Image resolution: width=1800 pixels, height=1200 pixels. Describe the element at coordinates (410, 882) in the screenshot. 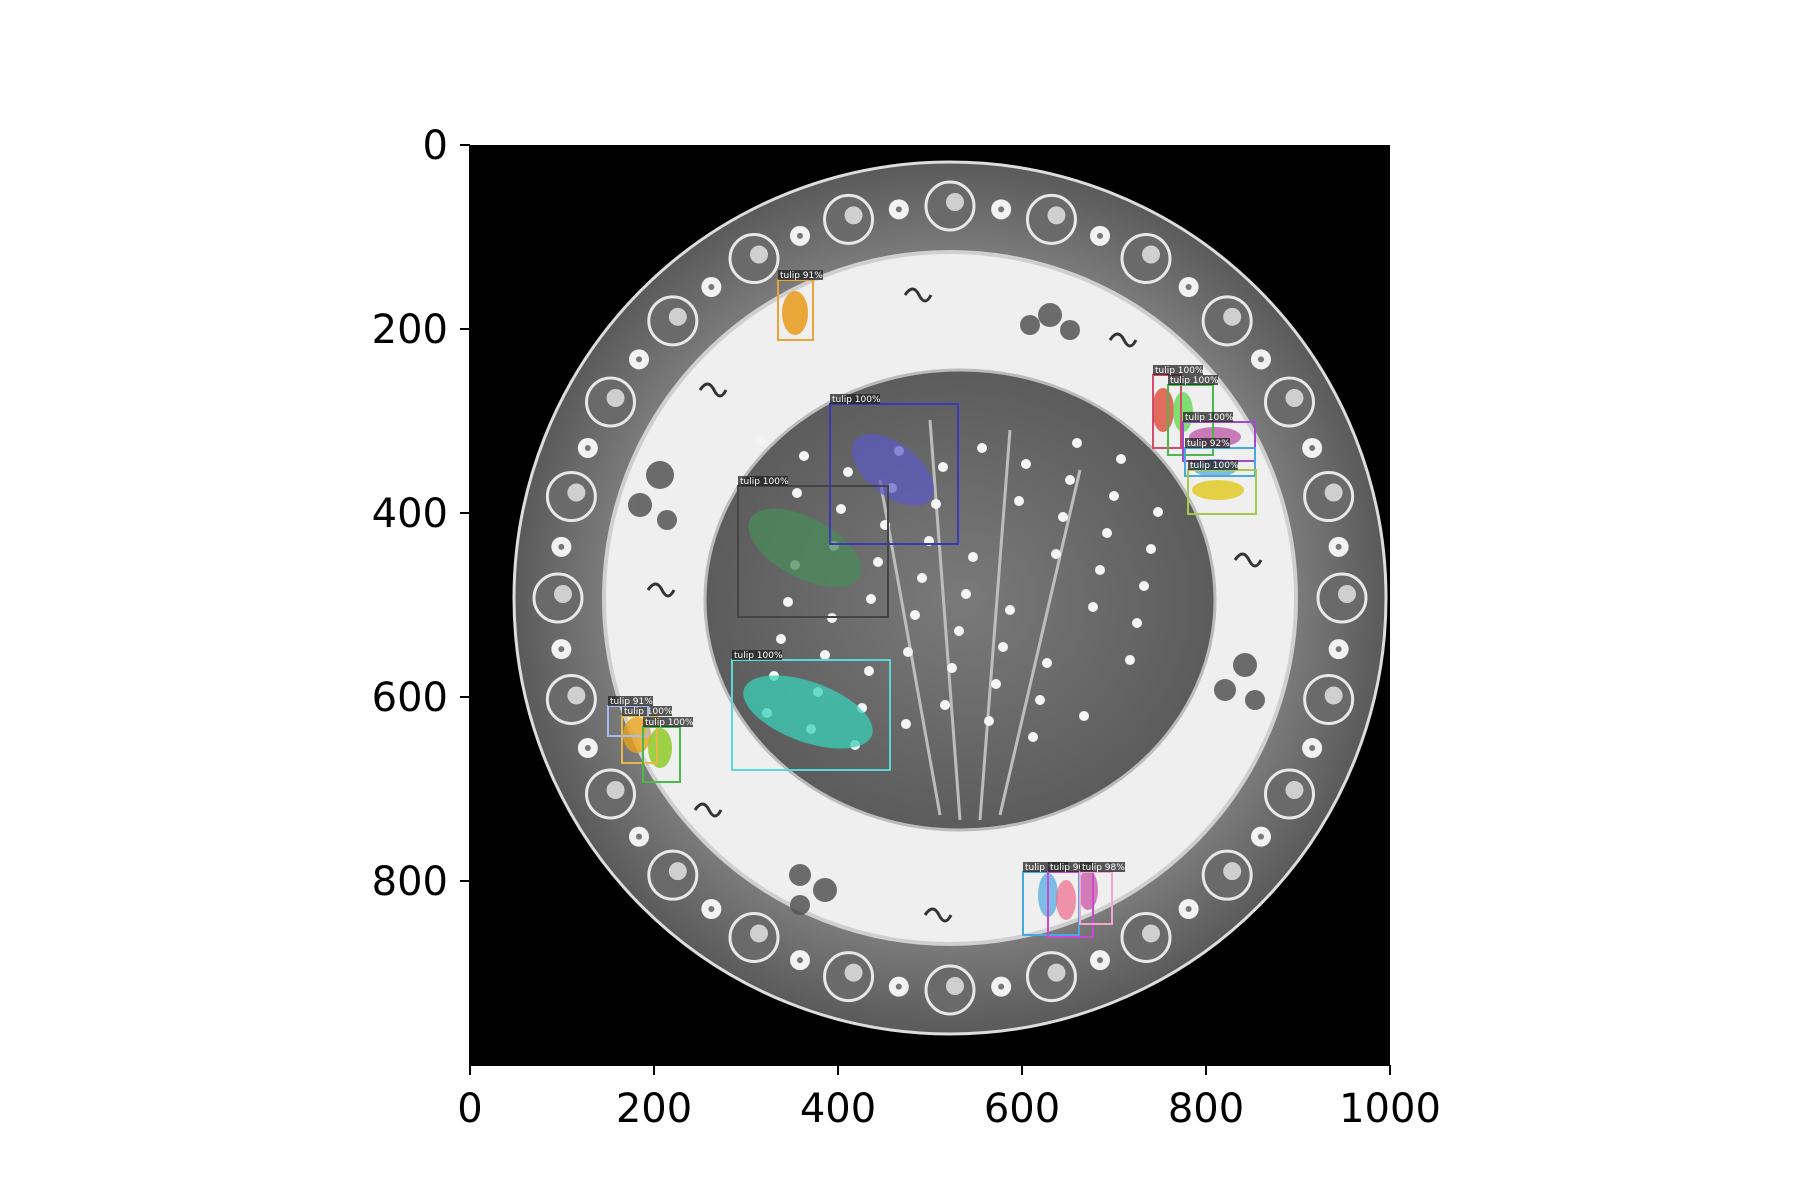

I see `y-tick-label: 800` at that location.